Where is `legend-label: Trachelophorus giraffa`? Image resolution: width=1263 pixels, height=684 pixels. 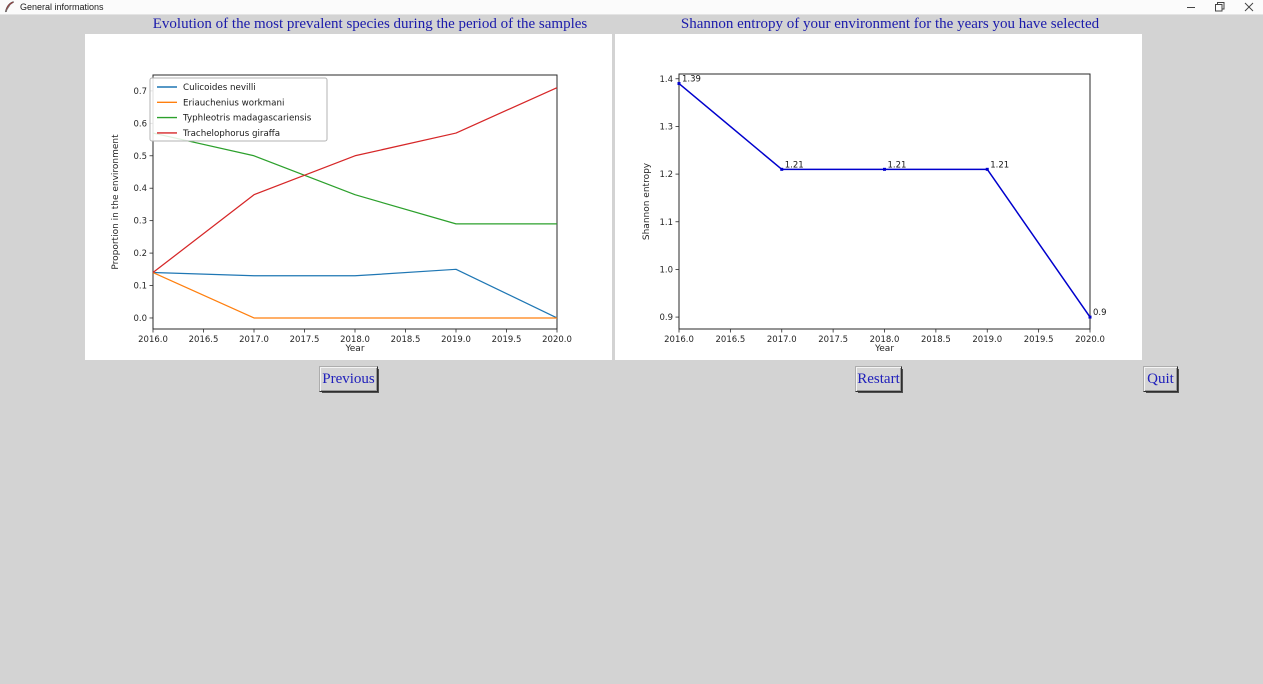 legend-label: Trachelophorus giraffa is located at coordinates (231, 134).